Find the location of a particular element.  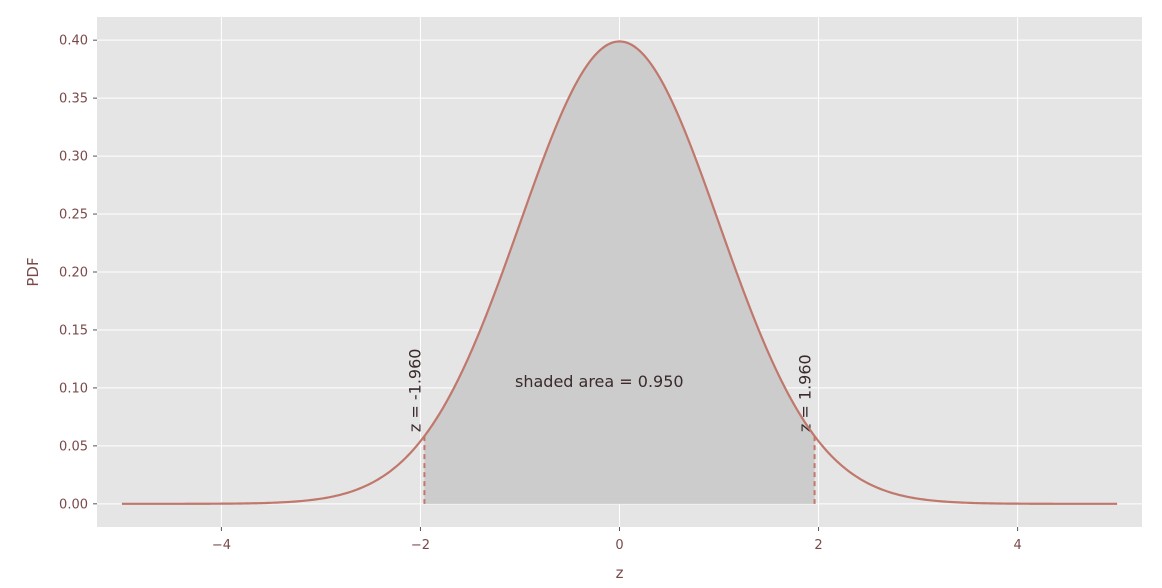

x-tick-label: 0 is located at coordinates (619, 545).